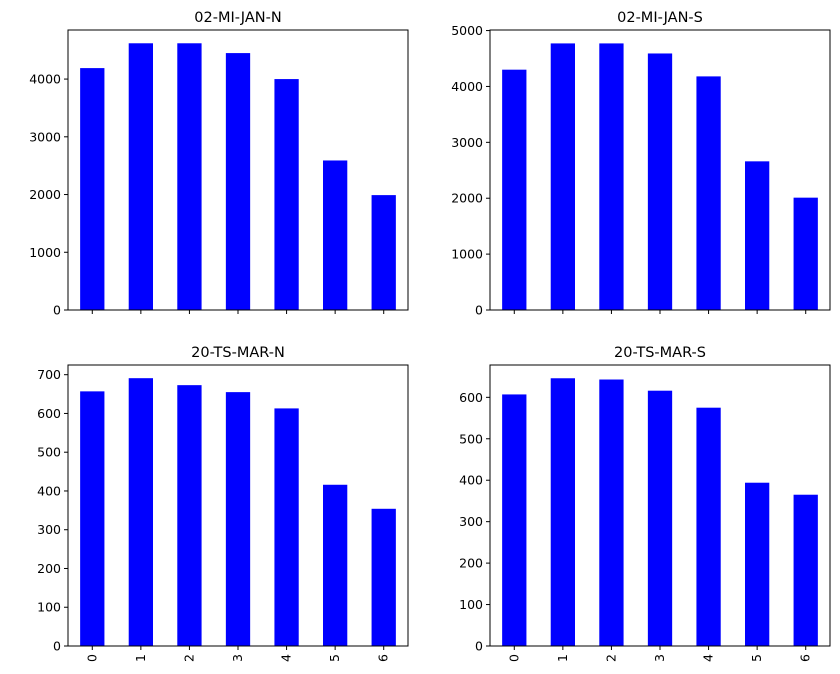  I want to click on y-tick-label: 700, so click(49, 374).